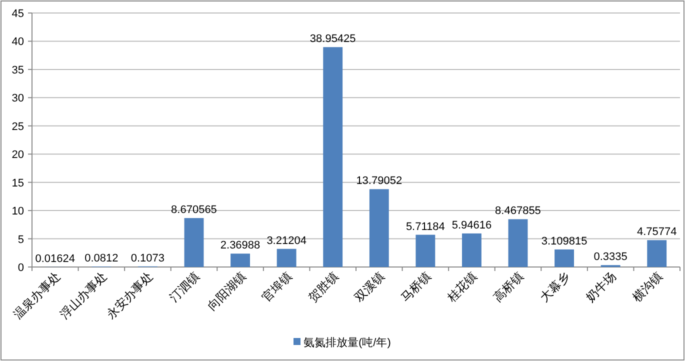 The image size is (687, 363). Describe the element at coordinates (18, 126) in the screenshot. I see `y-tick-label: 25` at that location.